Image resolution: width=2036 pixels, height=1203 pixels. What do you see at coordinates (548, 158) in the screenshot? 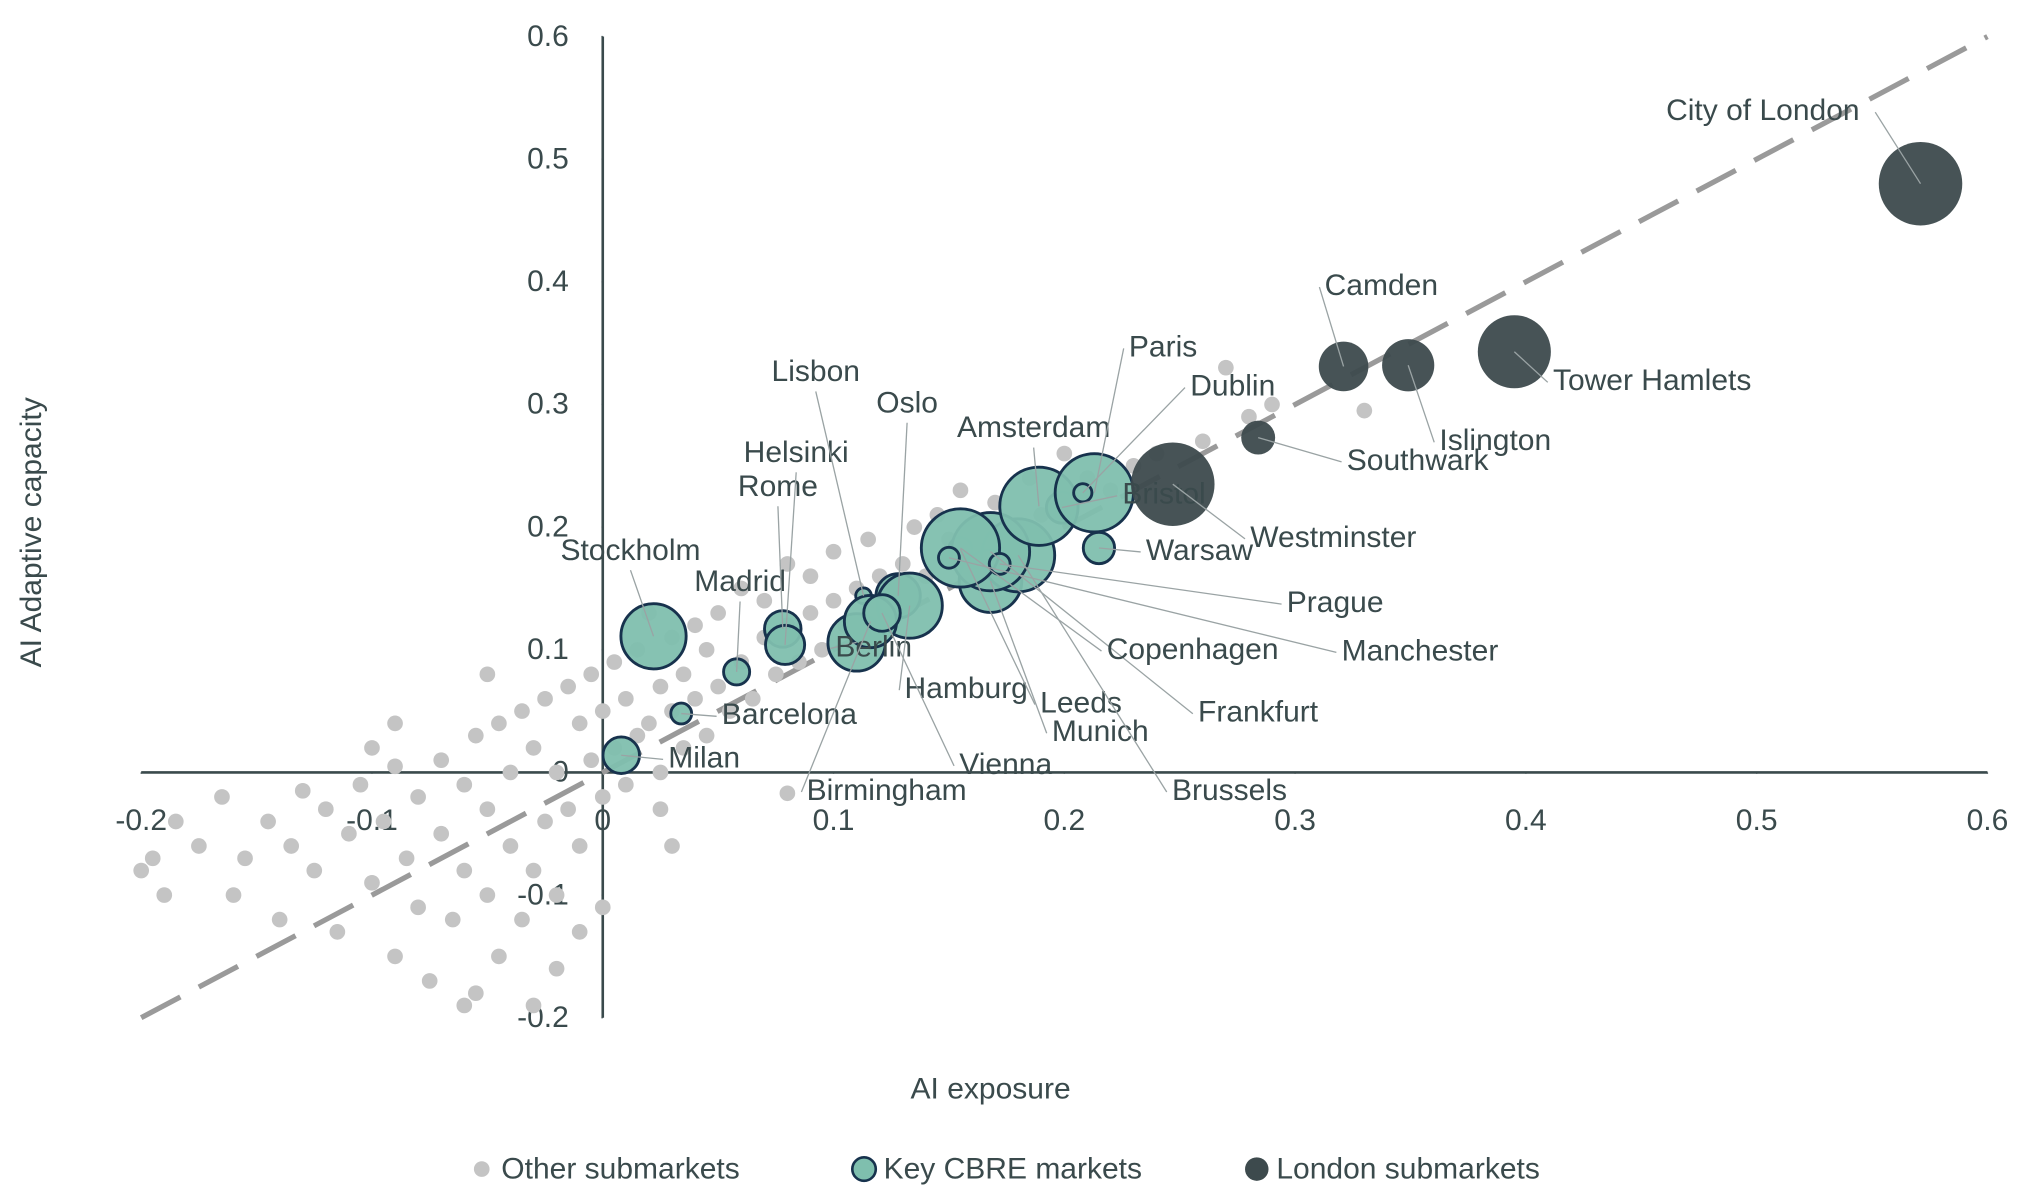
I see `y-tick-label: 0.5` at bounding box center [548, 158].